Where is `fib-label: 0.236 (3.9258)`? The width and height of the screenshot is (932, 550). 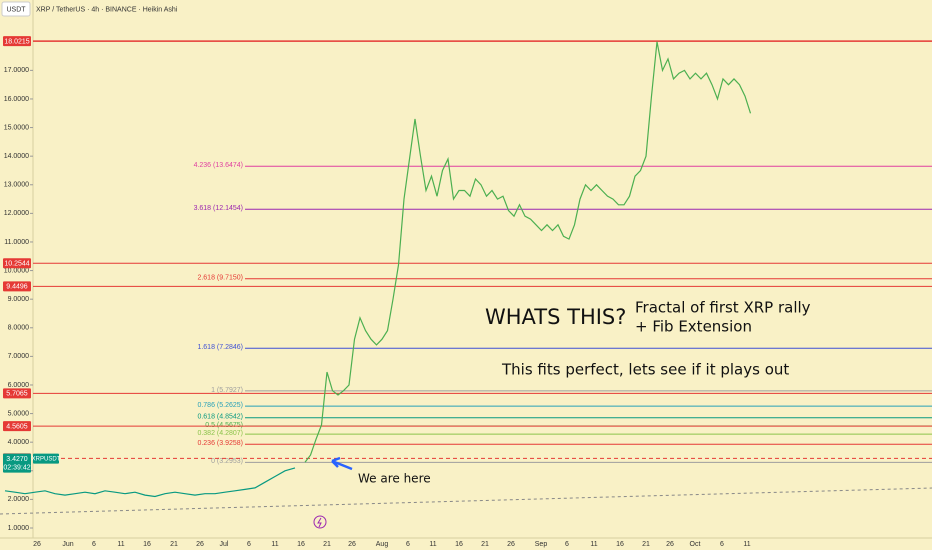
fib-label: 0.236 (3.9258) is located at coordinates (220, 443).